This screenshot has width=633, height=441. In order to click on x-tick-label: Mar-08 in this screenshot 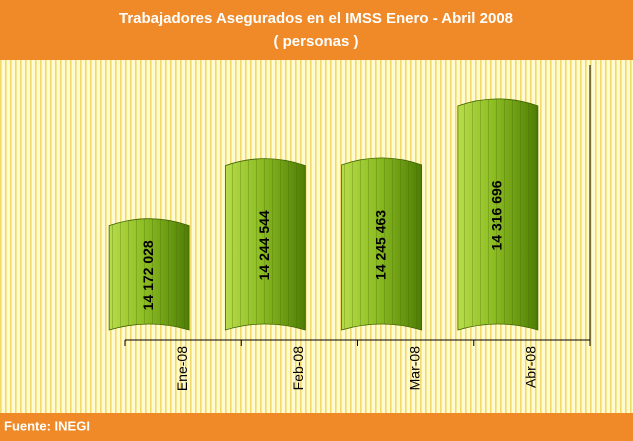, I will do `click(414, 368)`.